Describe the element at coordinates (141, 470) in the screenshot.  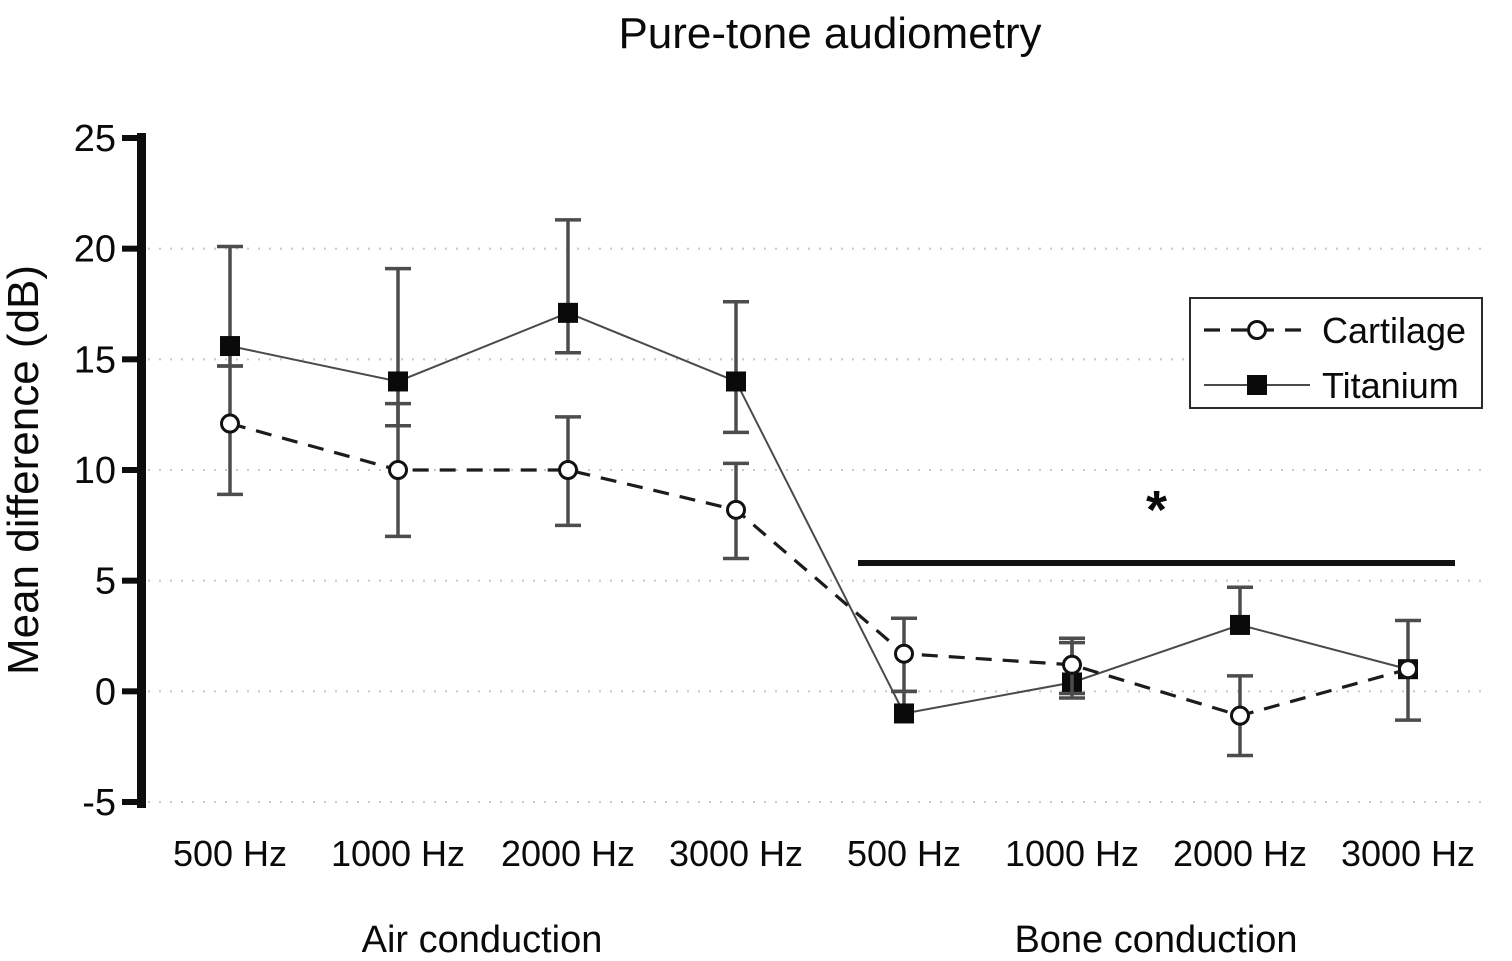
I see `y-axis-spine` at that location.